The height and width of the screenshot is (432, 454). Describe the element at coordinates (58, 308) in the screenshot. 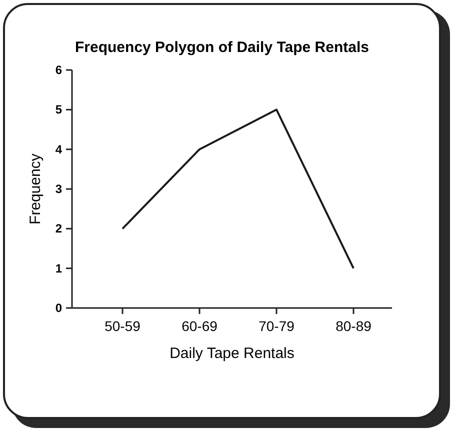

I see `y-tick-label: 0` at that location.